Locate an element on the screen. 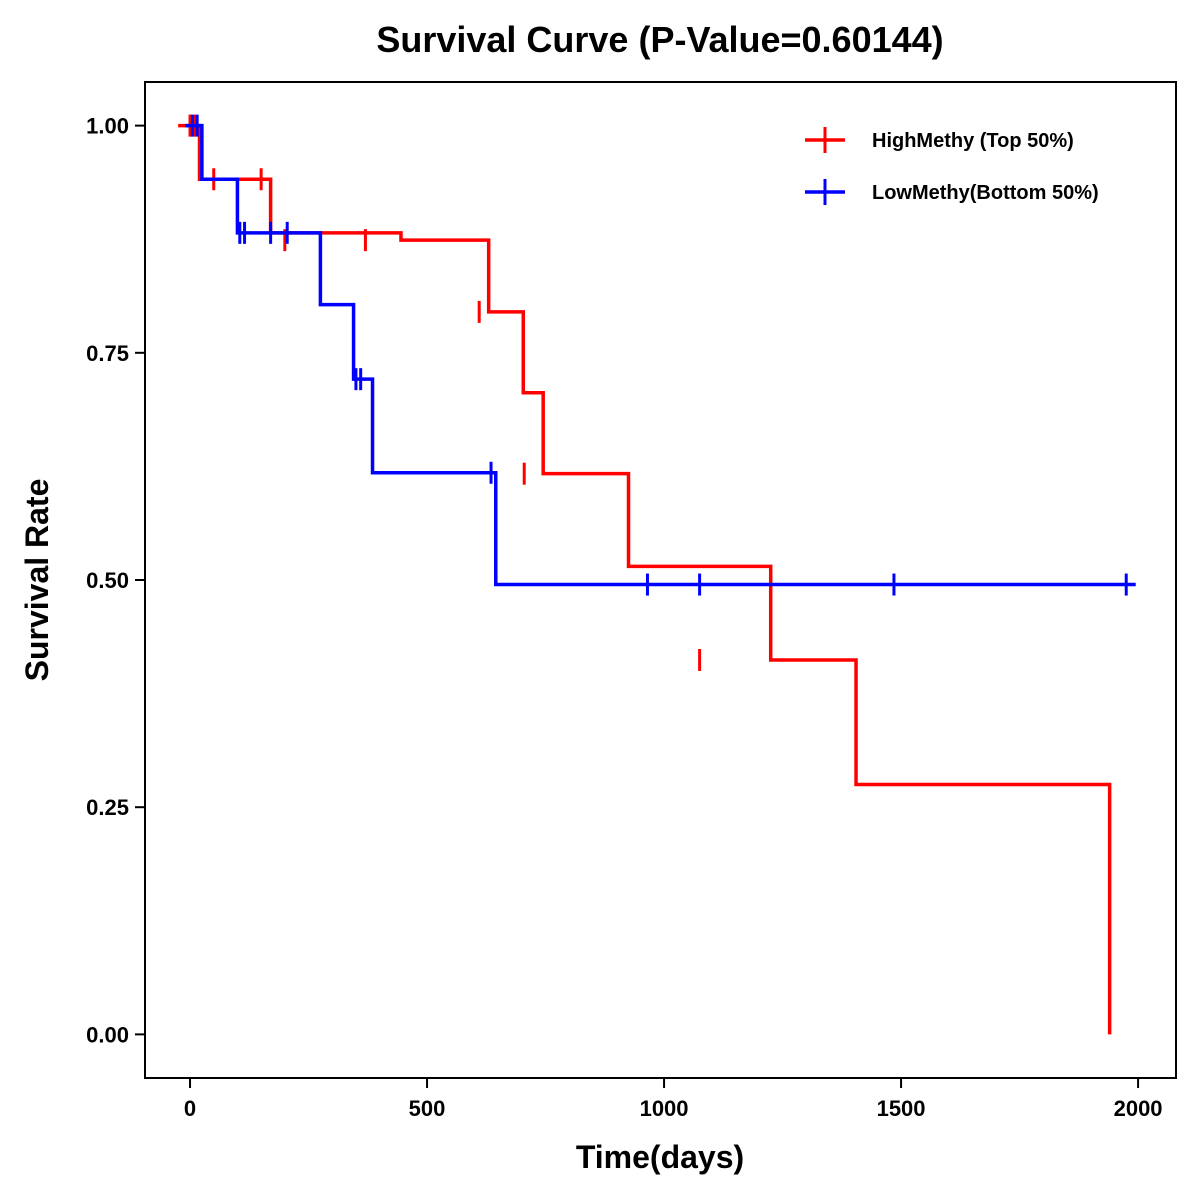 The image size is (1200, 1200). y-axis-title: Survival Rate is located at coordinates (37, 580).